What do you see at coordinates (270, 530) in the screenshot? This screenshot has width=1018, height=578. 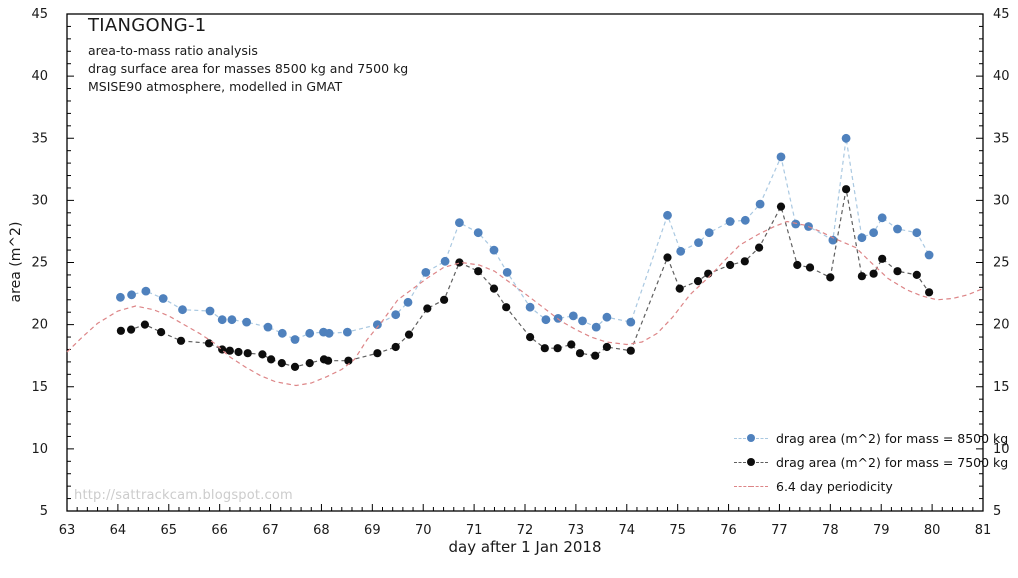 I see `svg-text: 67` at bounding box center [270, 530].